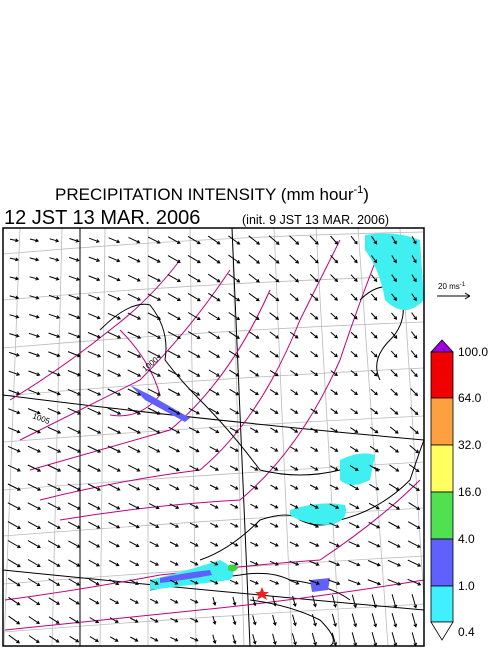  Describe the element at coordinates (442, 468) in the screenshot. I see `colorbar-segment` at that location.